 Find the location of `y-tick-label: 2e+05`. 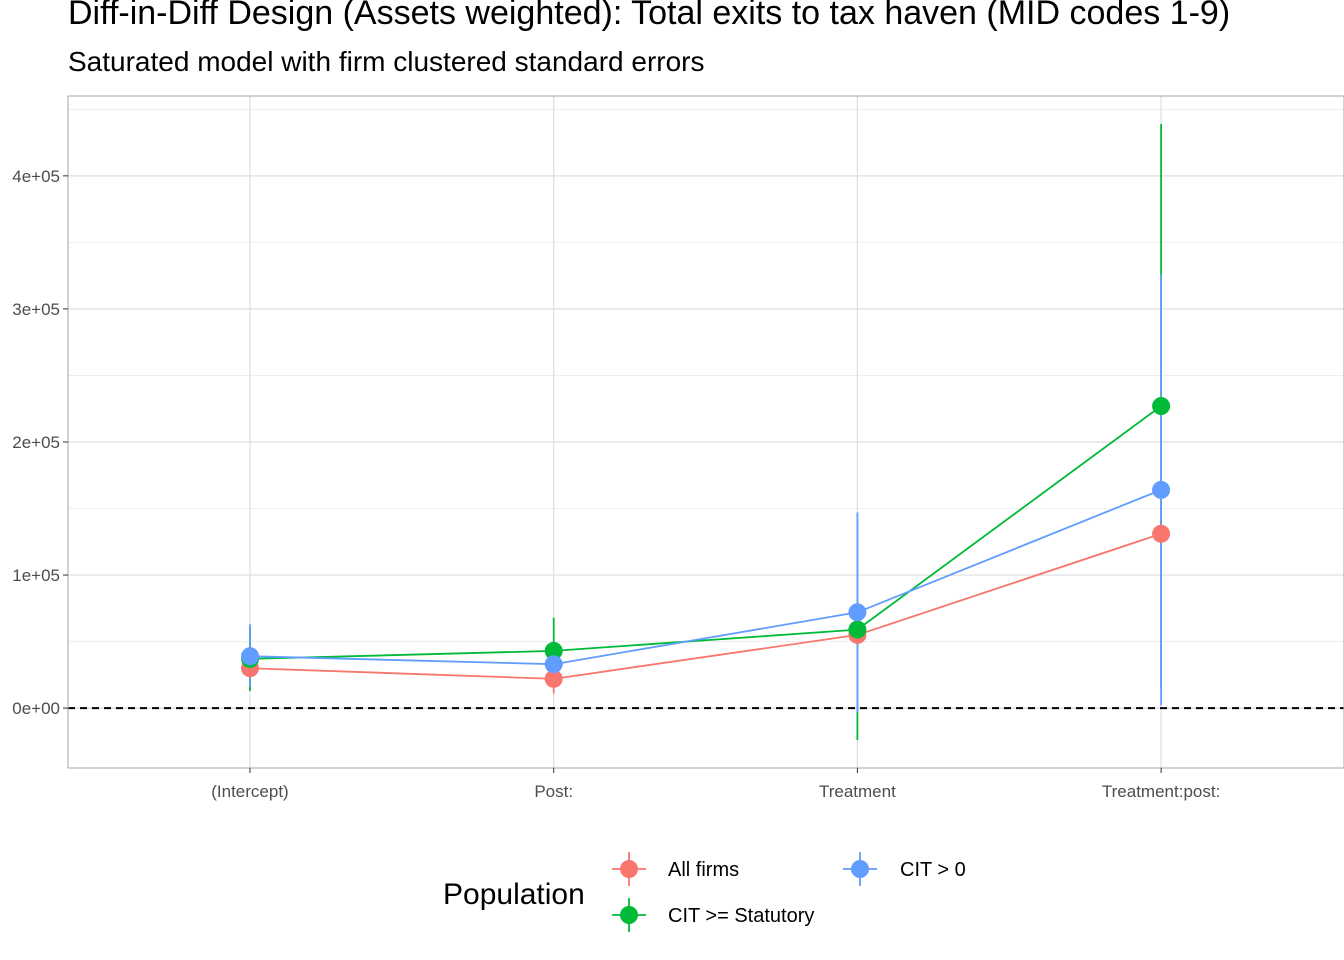

y-tick-label: 2e+05 is located at coordinates (36, 442).